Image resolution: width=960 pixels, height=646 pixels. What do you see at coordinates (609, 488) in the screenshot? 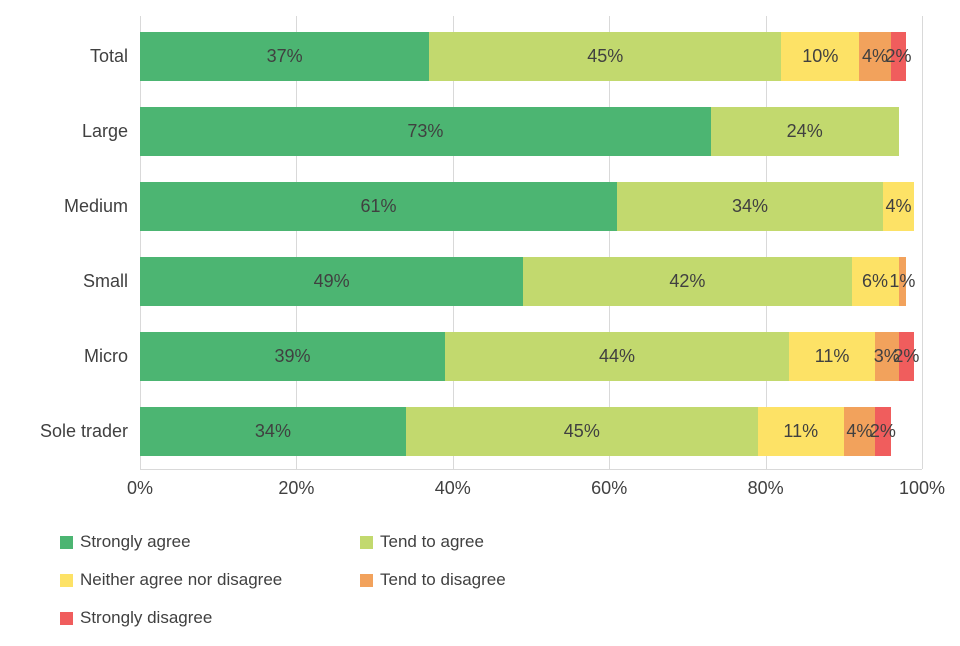
I see `x-tick-label: 60%` at bounding box center [609, 488].